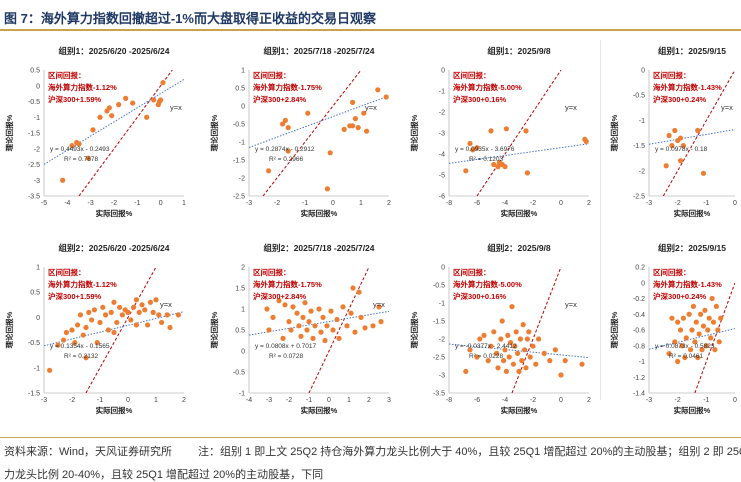 The height and width of the screenshot is (482, 741). I want to click on chart-title: 组别1：2025/7/18 -2025/7/24, so click(318, 51).